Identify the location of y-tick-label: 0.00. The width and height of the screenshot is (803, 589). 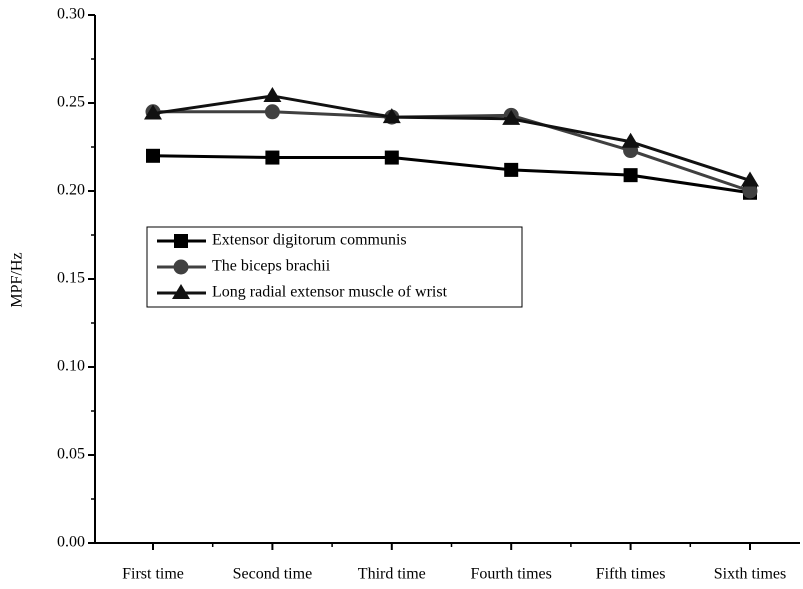
(71, 542).